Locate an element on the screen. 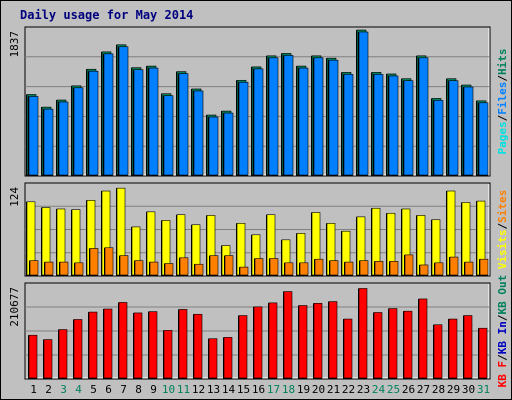 Image resolution: width=512 pixels, height=400 pixels. day-label-21: 21 is located at coordinates (333, 389).